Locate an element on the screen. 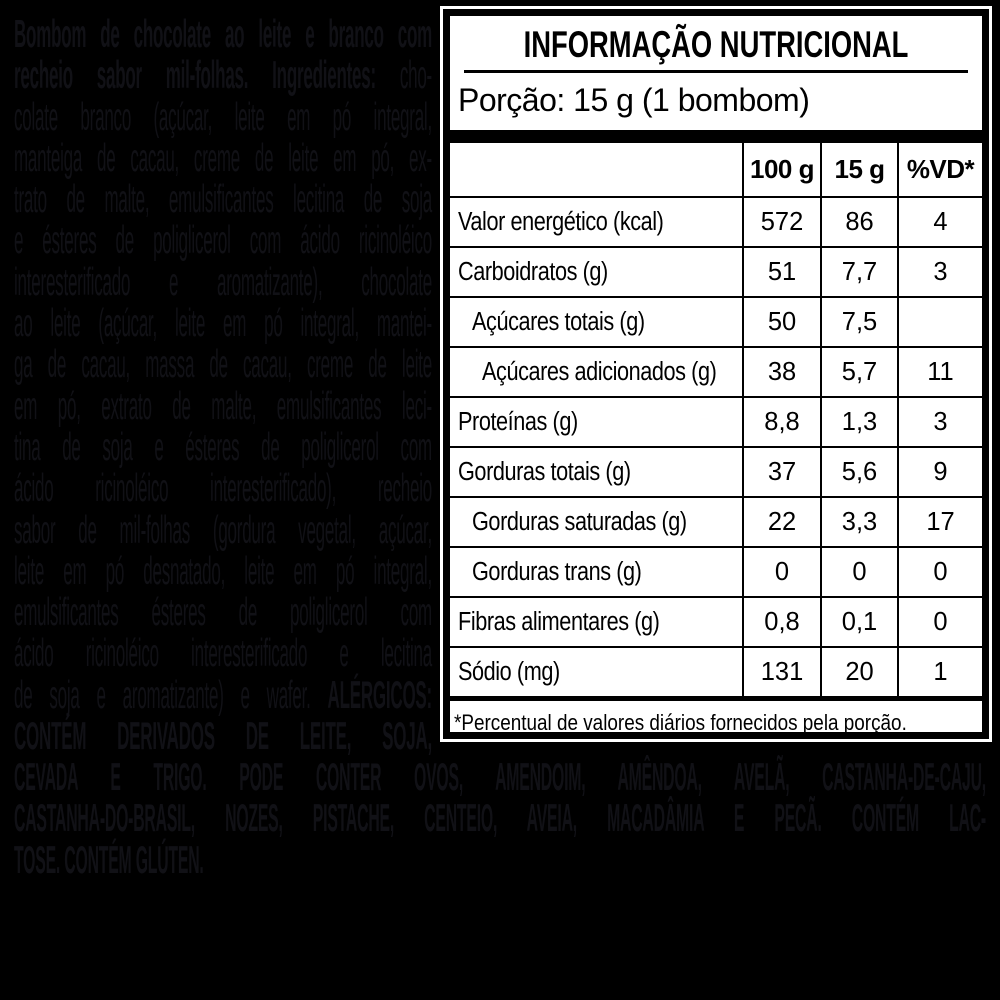 The width and height of the screenshot is (1000, 1000). value-vd: 9 is located at coordinates (939, 471).